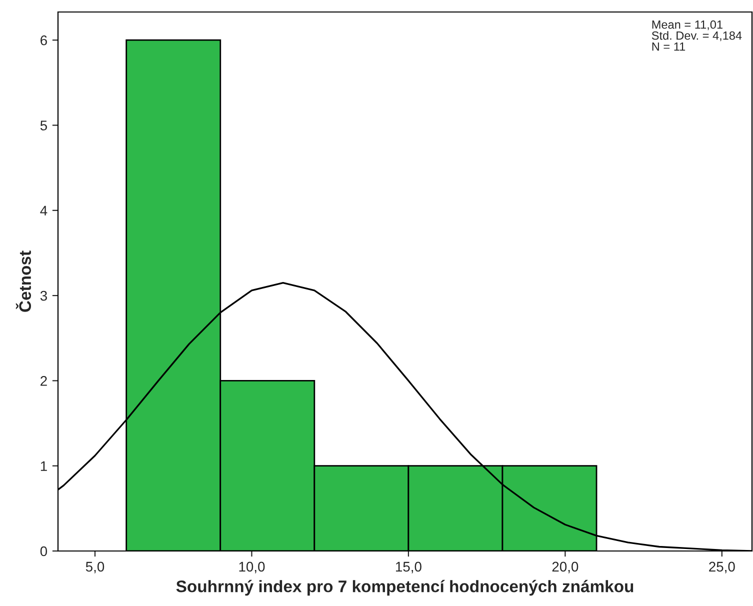  Describe the element at coordinates (669, 46) in the screenshot. I see `annotation: N = 11` at that location.